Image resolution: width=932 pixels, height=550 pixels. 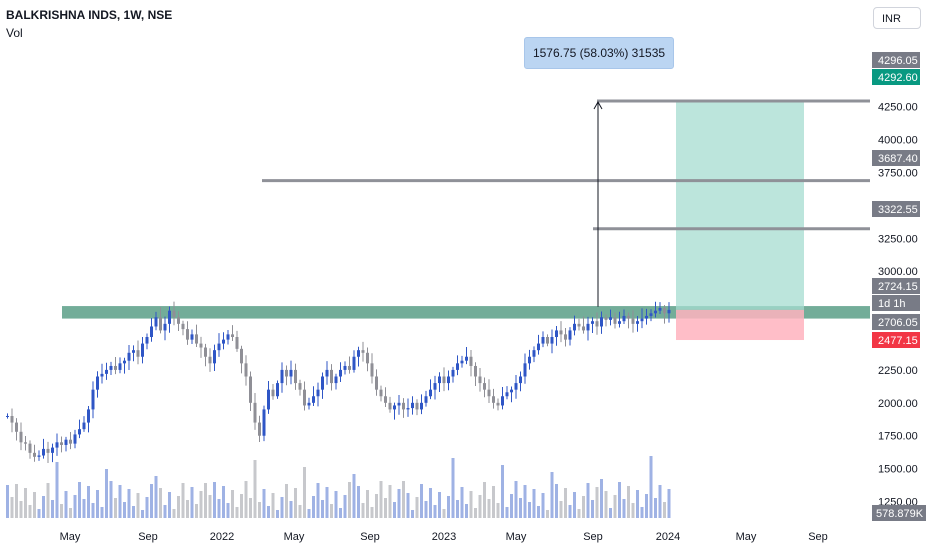 What do you see at coordinates (740, 325) in the screenshot?
I see `stop-zone` at bounding box center [740, 325].